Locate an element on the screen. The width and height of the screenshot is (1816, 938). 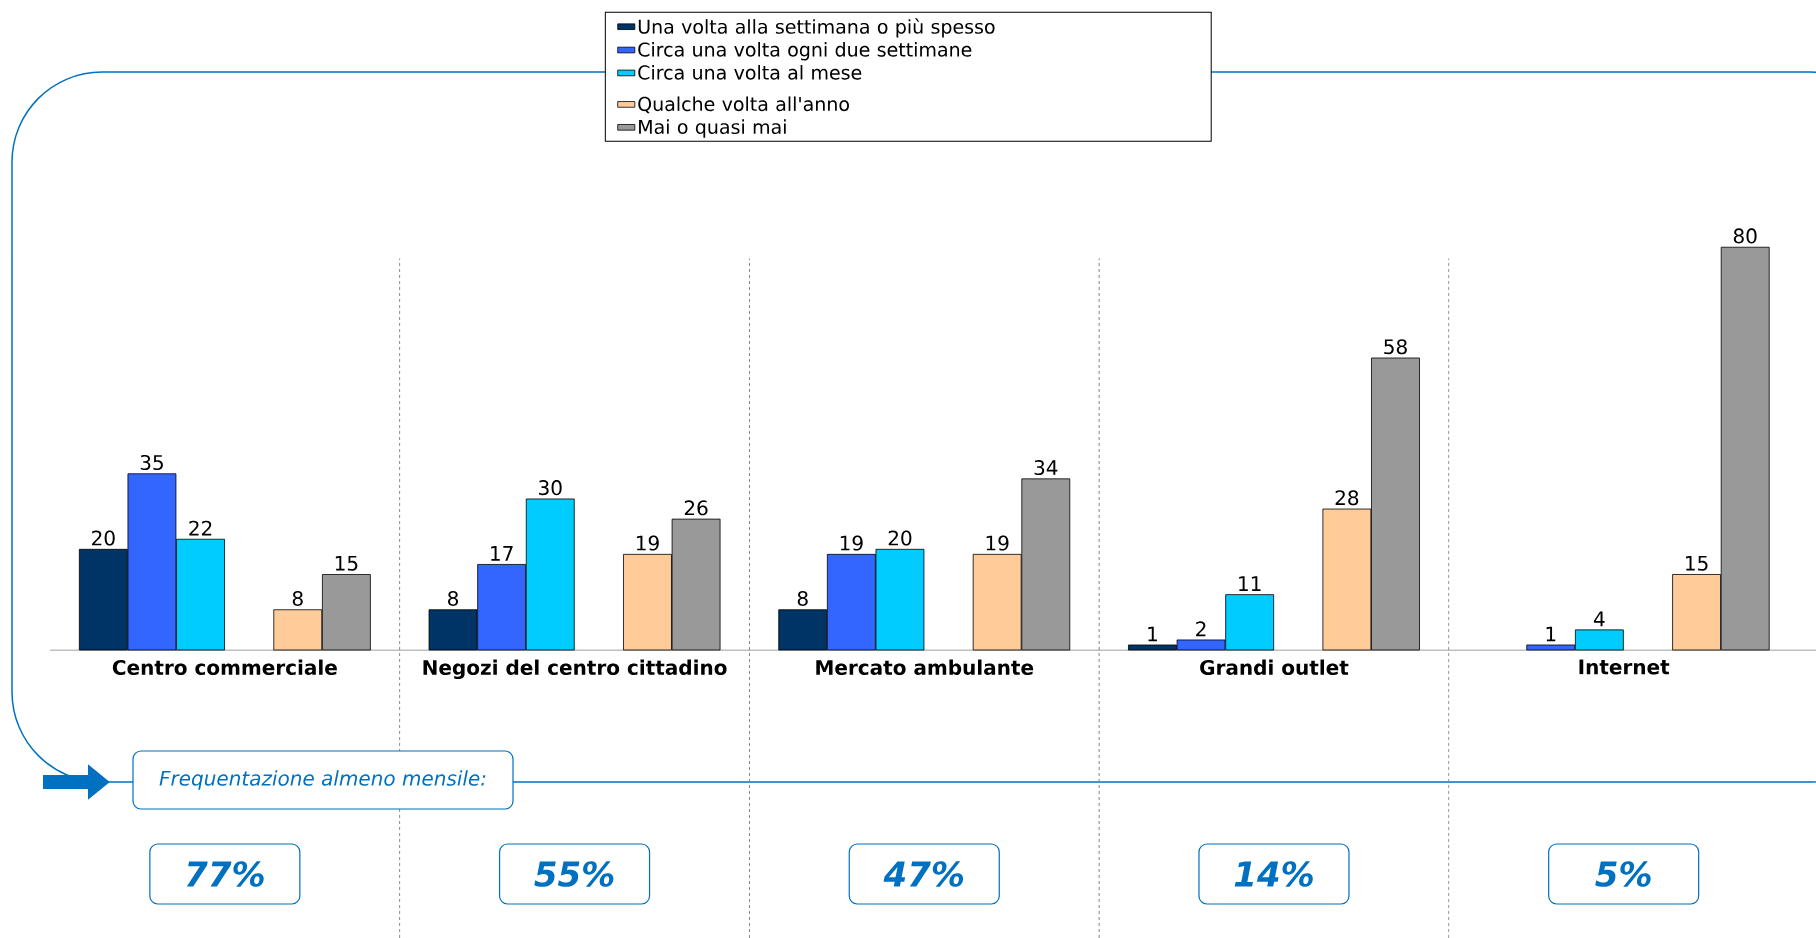
x-tick-label: Negozi del centro cittadino is located at coordinates (575, 669).